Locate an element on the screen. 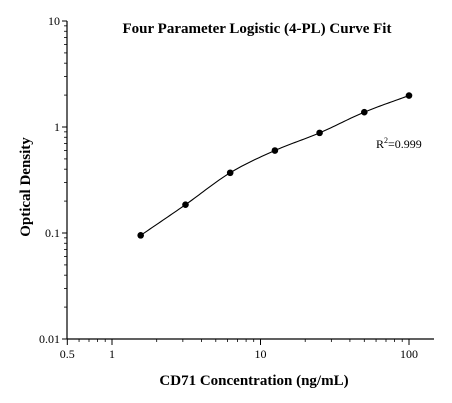  x-tick-label: 10 is located at coordinates (261, 354).